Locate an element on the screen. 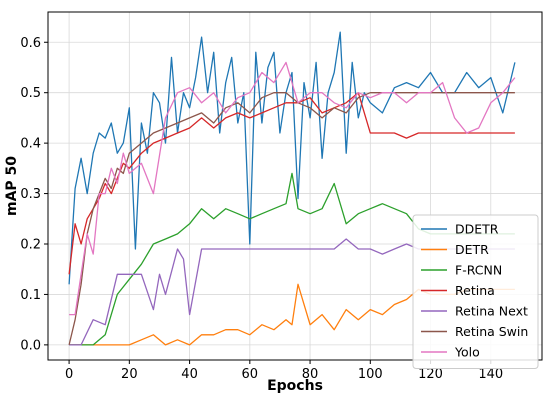 The image size is (550, 404). x-axis-title: Epochs is located at coordinates (295, 386).